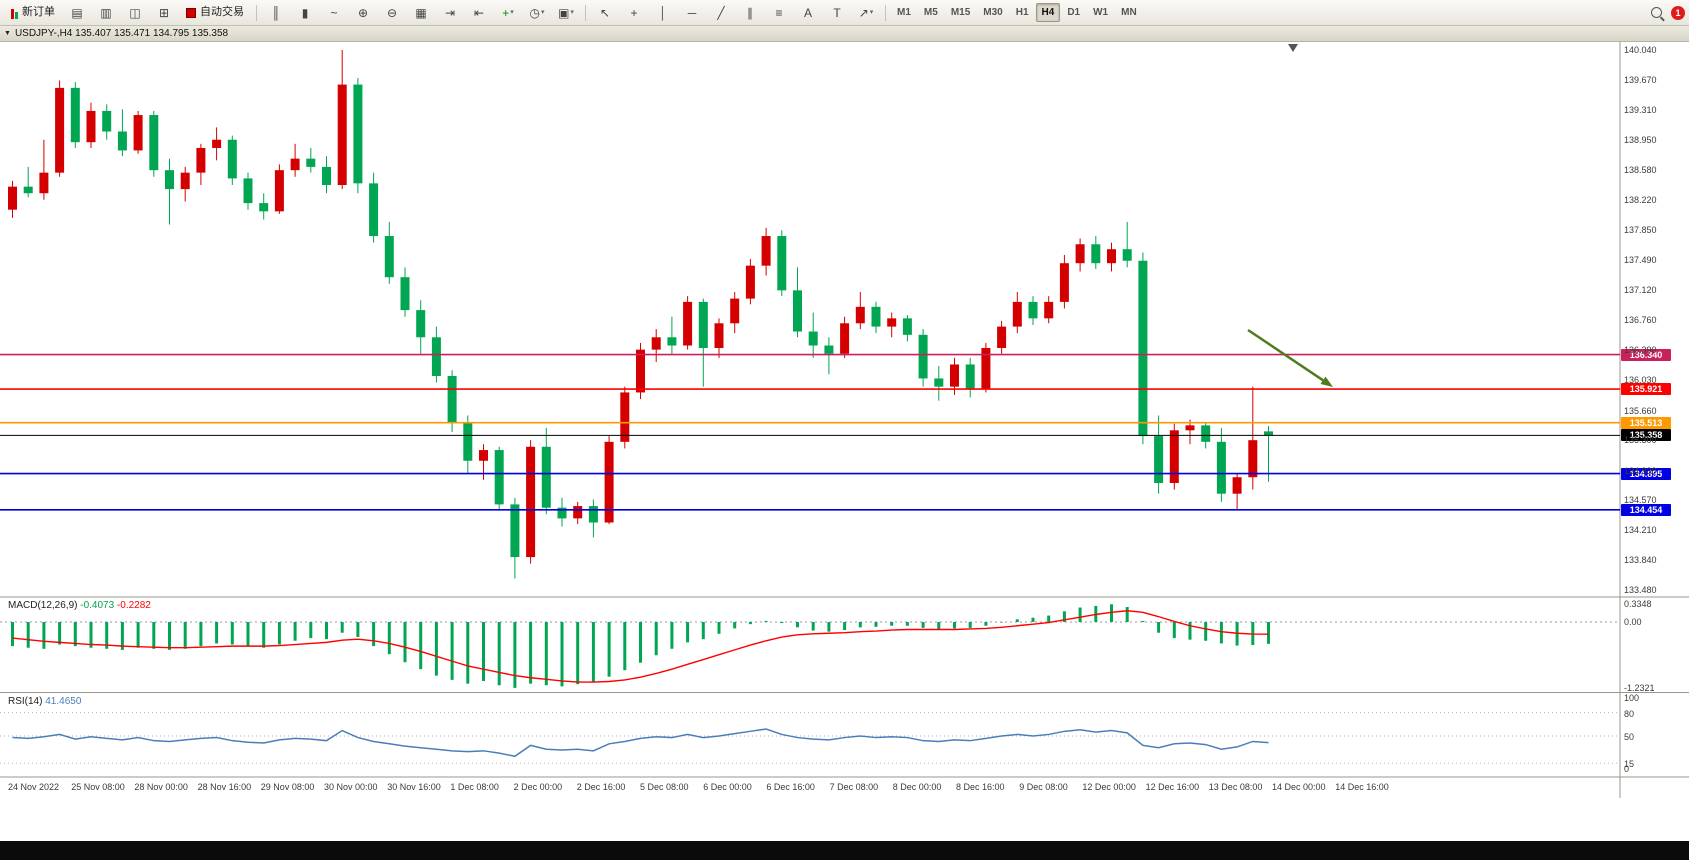 The width and height of the screenshot is (1689, 860). What do you see at coordinates (866, 13) in the screenshot?
I see `arrows-button: ↗ ▾` at bounding box center [866, 13].